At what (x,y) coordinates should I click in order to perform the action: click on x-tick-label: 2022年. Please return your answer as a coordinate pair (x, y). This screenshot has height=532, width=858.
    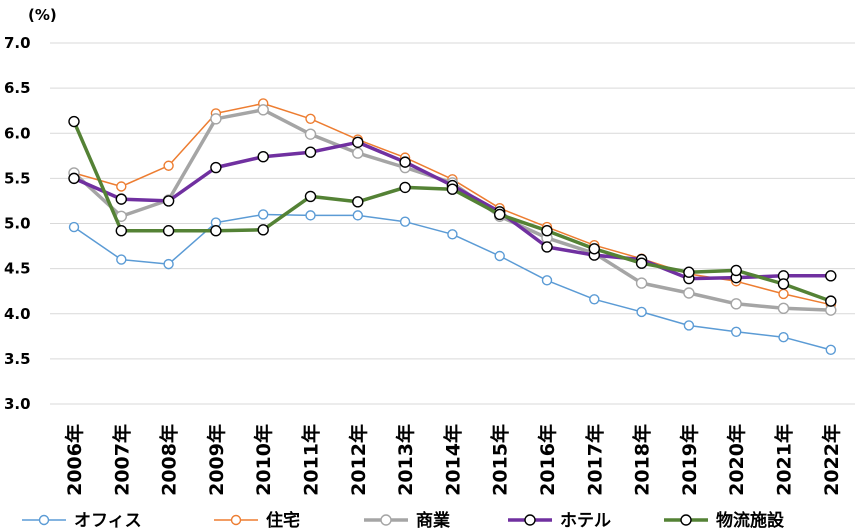
    Looking at the image, I should click on (831, 460).